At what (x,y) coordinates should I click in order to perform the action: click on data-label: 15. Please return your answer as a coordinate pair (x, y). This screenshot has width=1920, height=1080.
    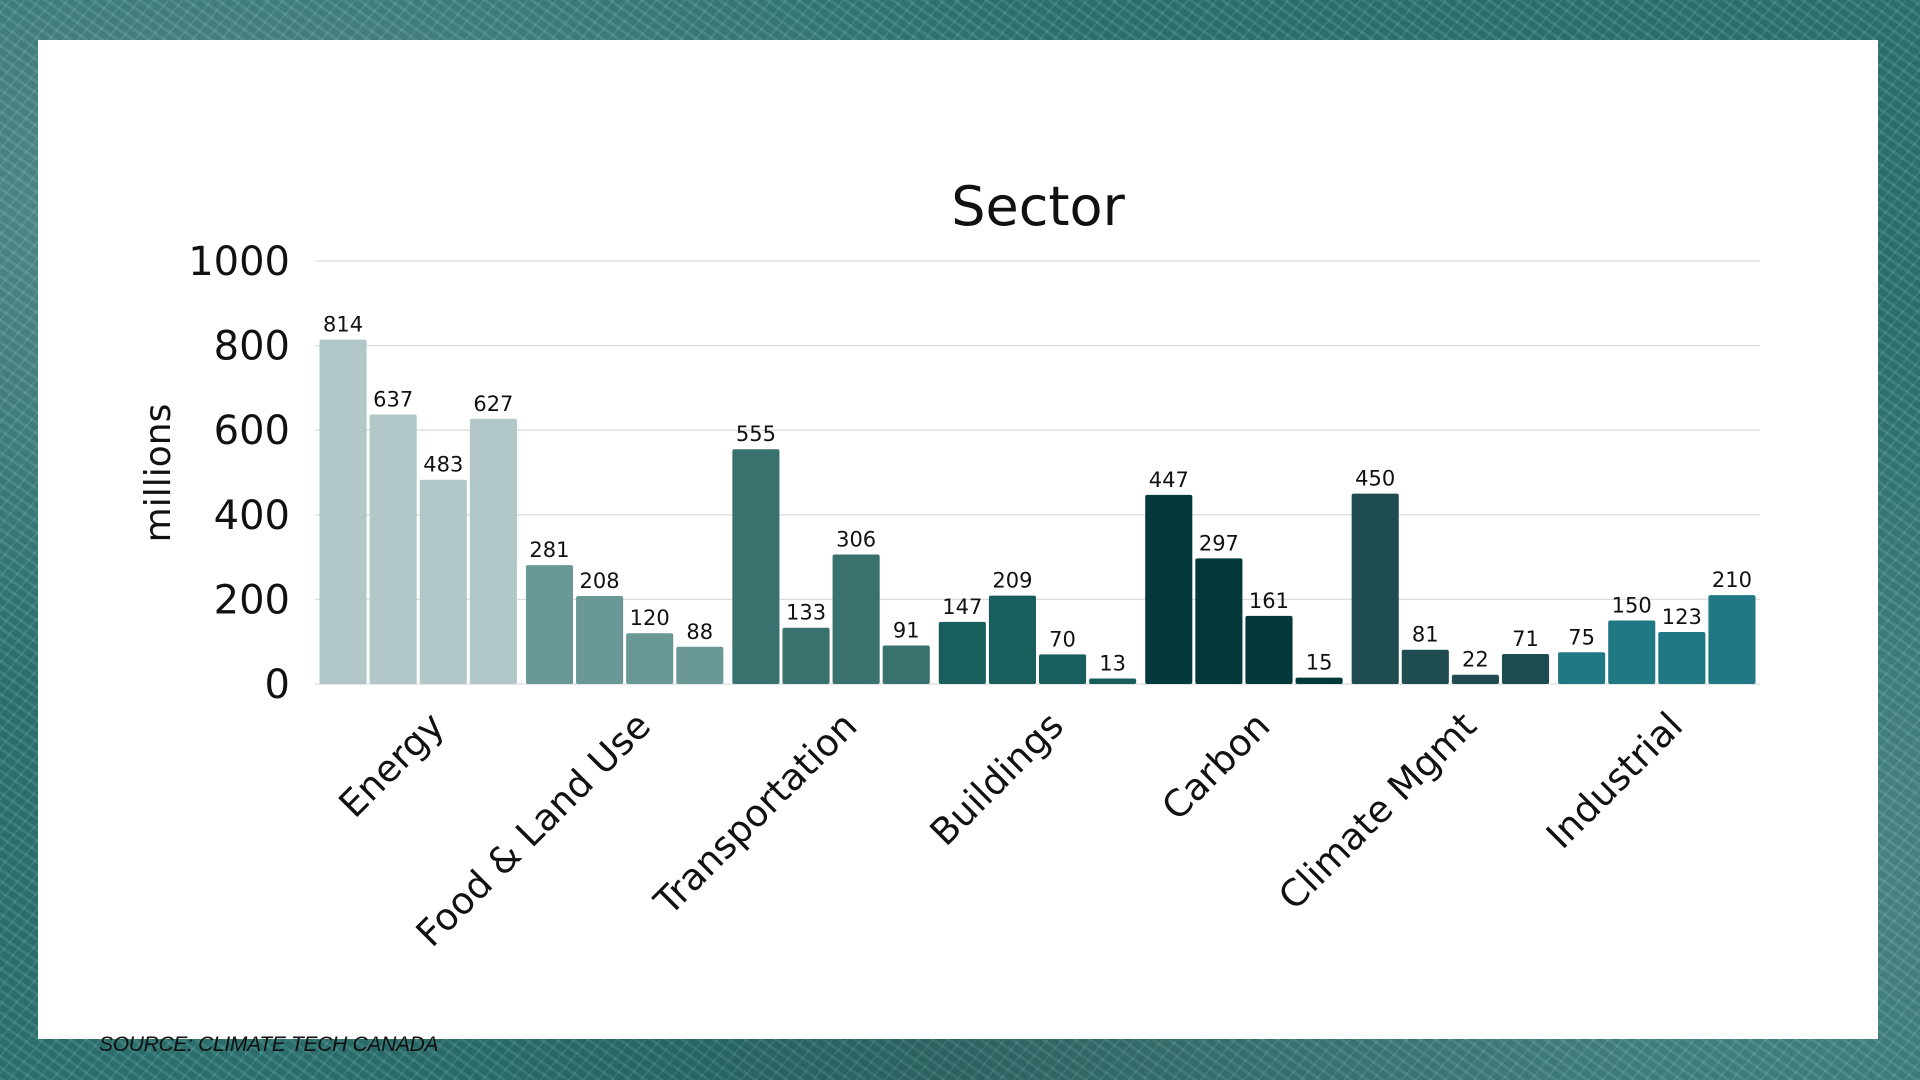
    Looking at the image, I should click on (1319, 663).